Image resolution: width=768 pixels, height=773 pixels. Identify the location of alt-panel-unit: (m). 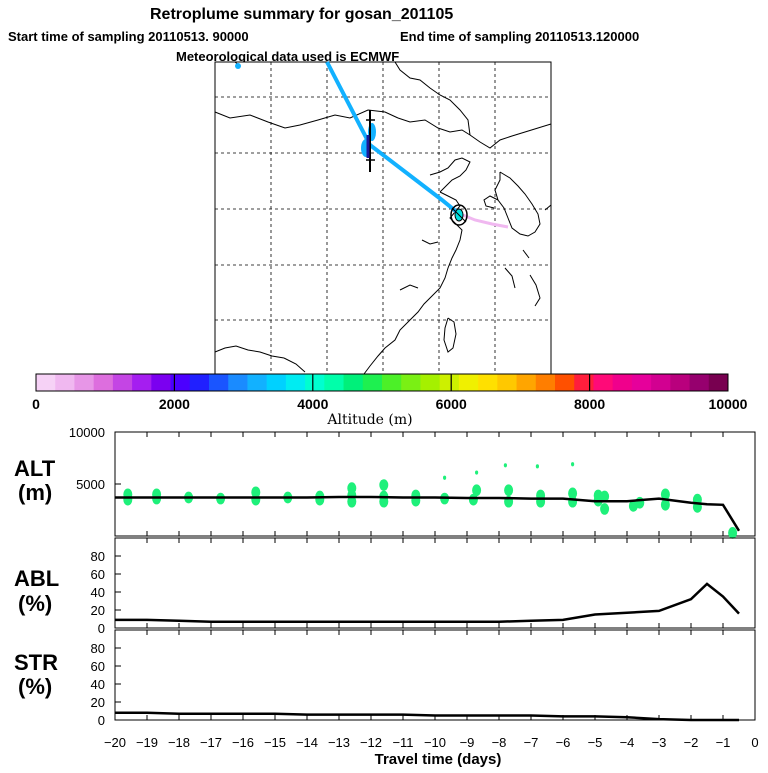
(35, 492).